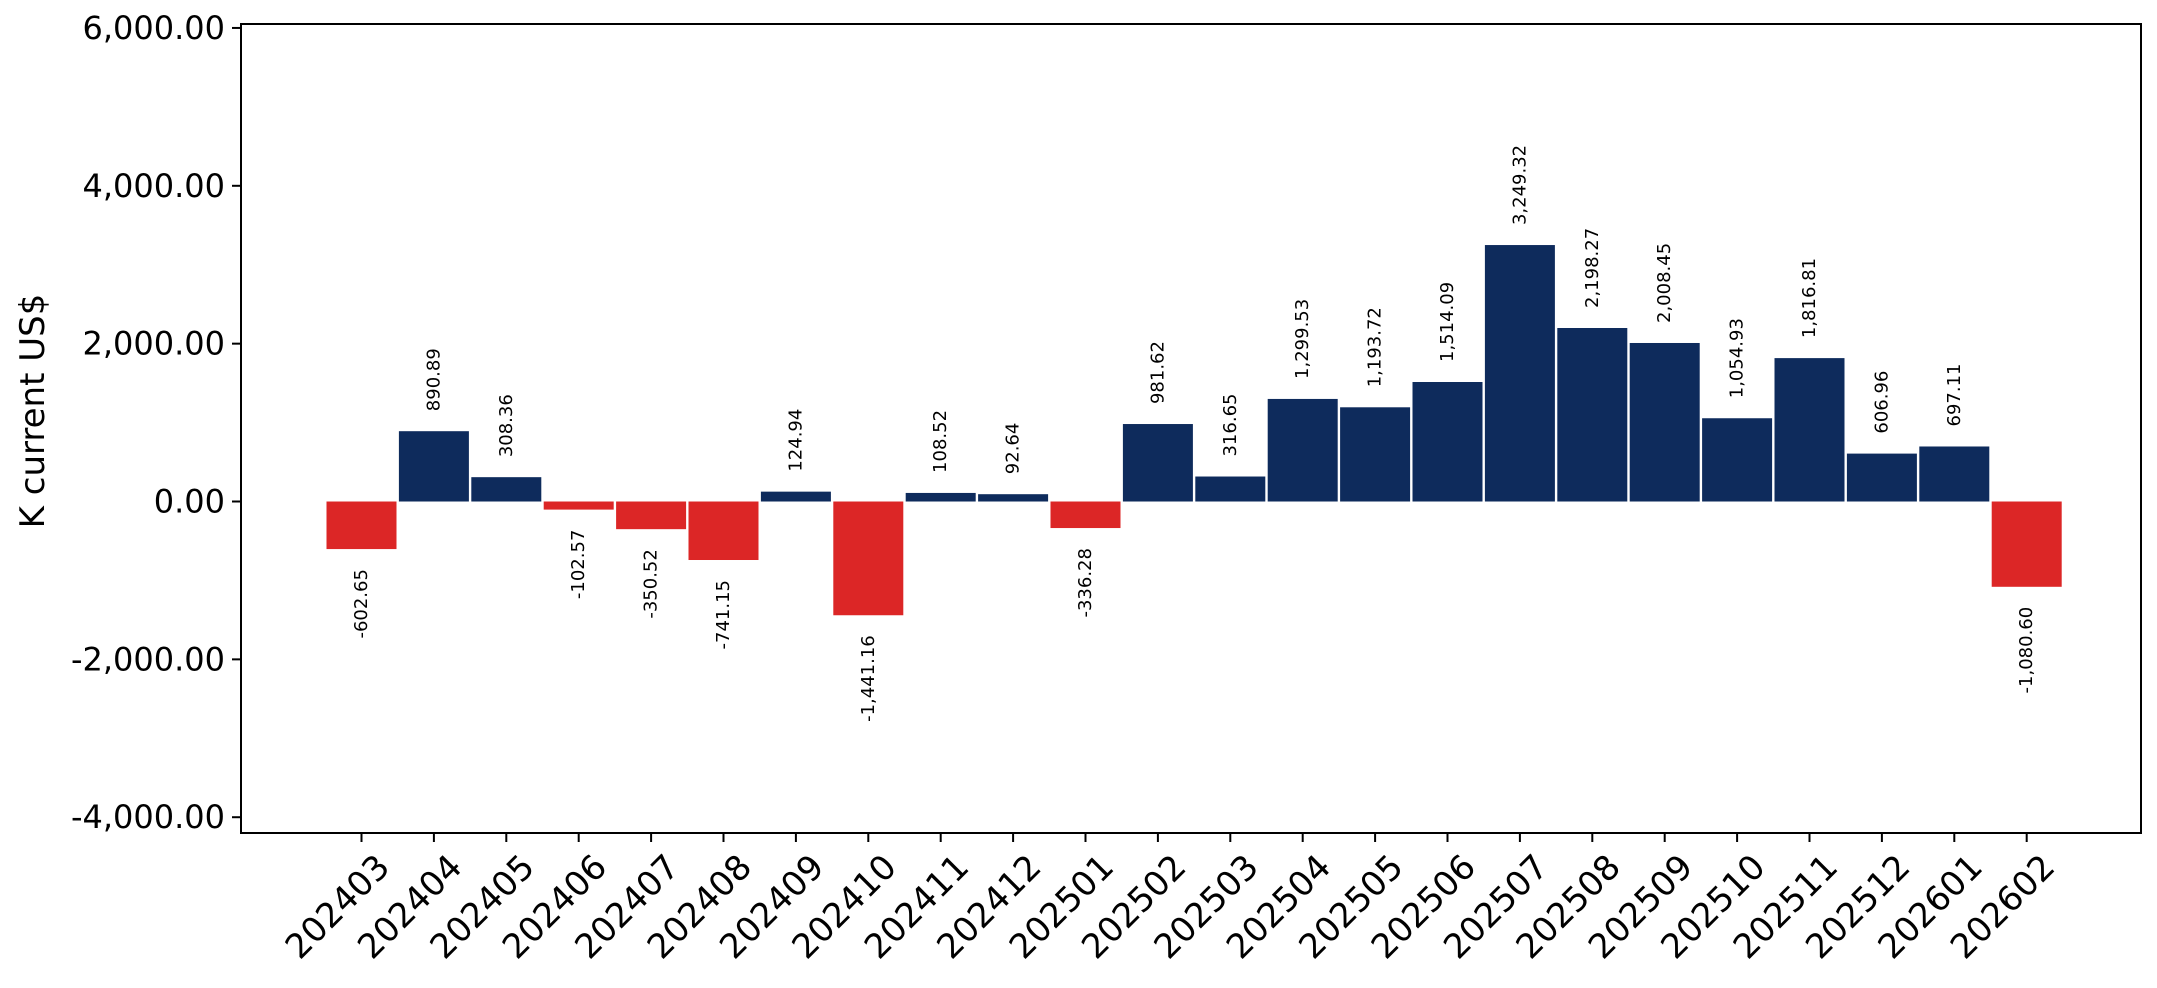 The image size is (2157, 988). I want to click on data-label-202506: 1,514.09, so click(1447, 322).